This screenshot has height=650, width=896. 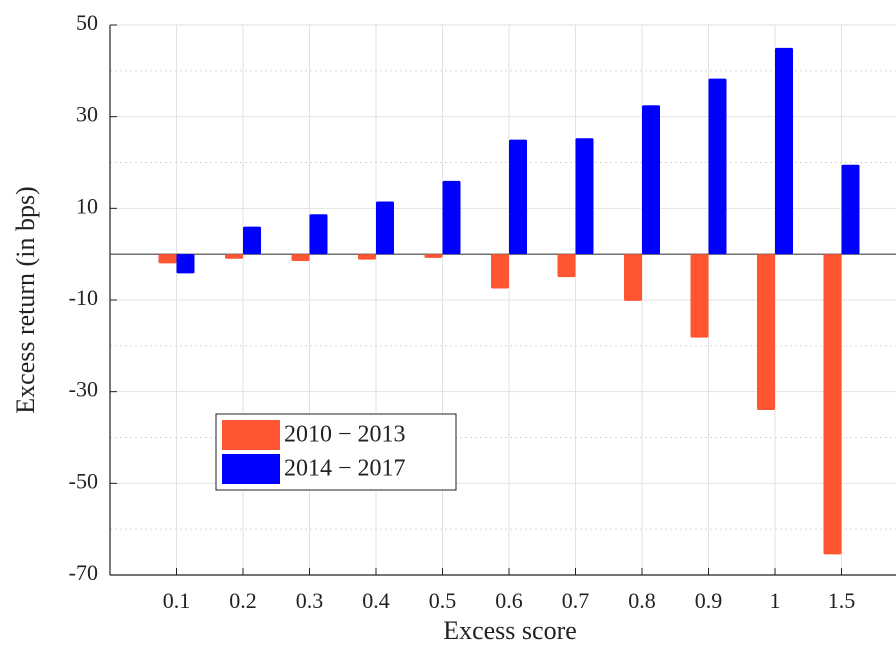 What do you see at coordinates (376, 600) in the screenshot?
I see `x-tick-label: 0.4` at bounding box center [376, 600].